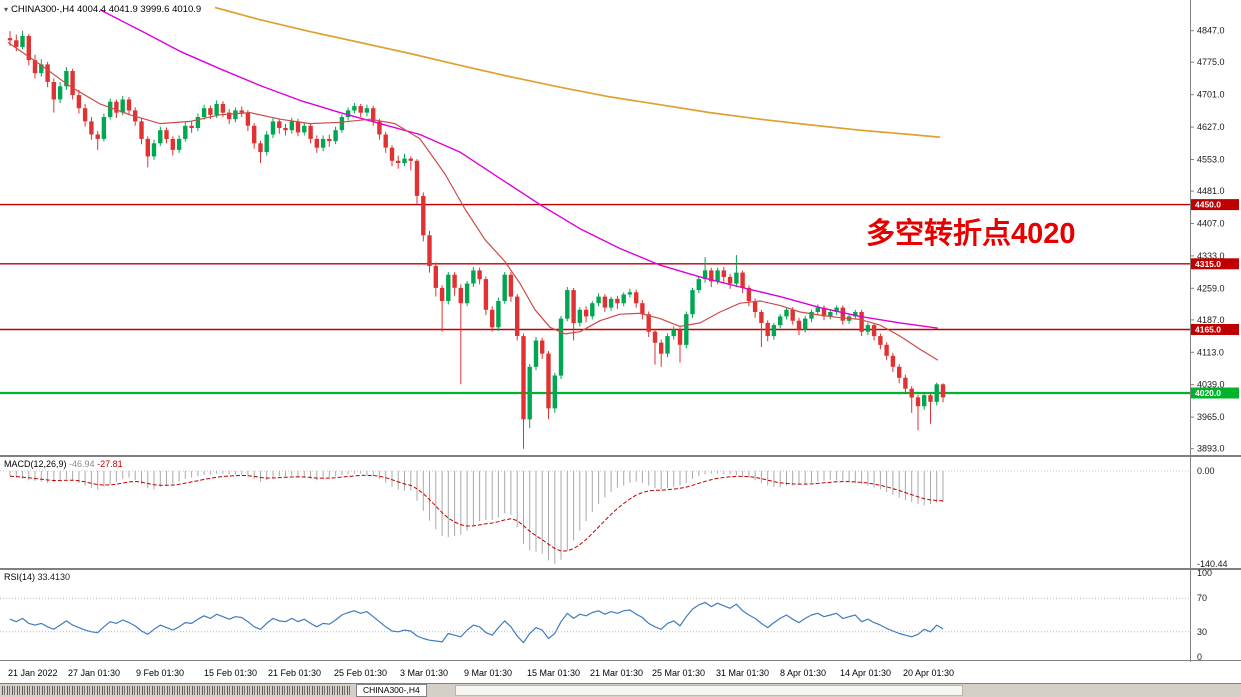 The image size is (1241, 697). What do you see at coordinates (160, 673) in the screenshot?
I see `time-axis-label: 9 Feb 01:30` at bounding box center [160, 673].